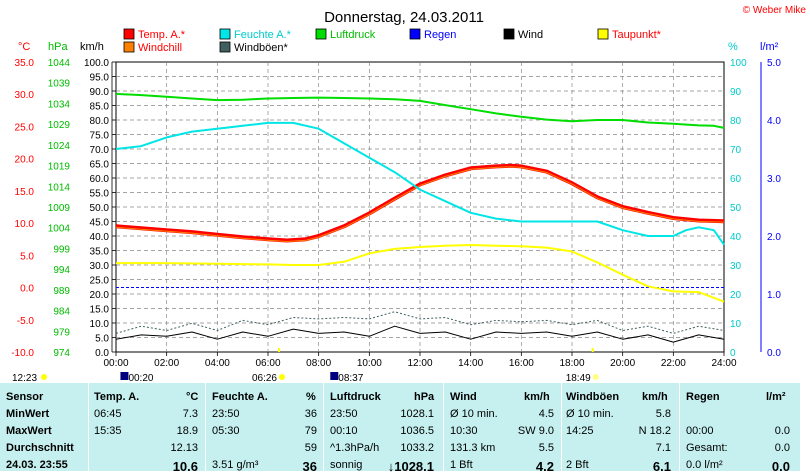  Describe the element at coordinates (417, 448) in the screenshot. I see `stat-cell-press-val: 1033.2` at that location.